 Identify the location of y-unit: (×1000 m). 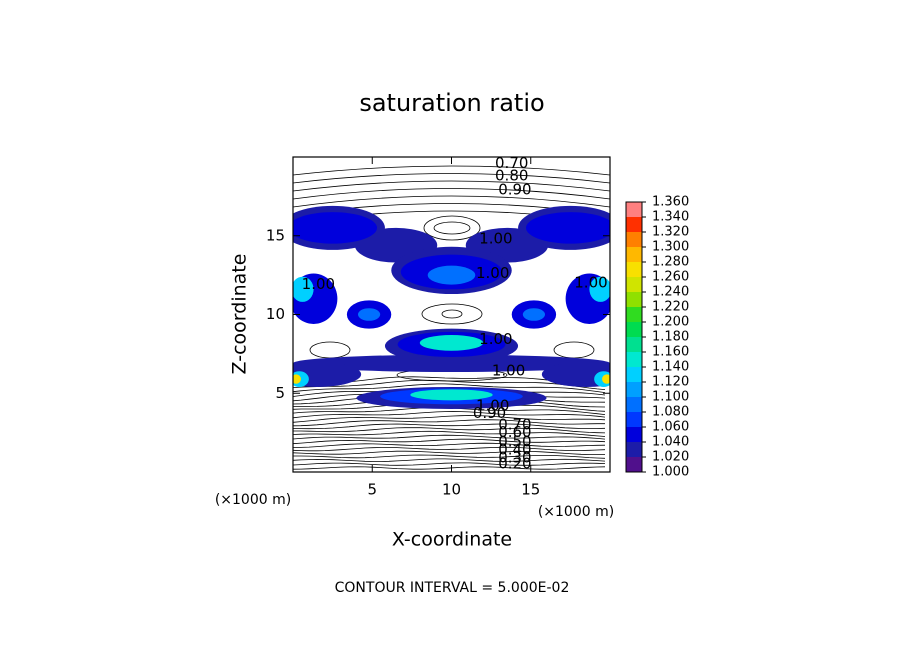
(253, 500).